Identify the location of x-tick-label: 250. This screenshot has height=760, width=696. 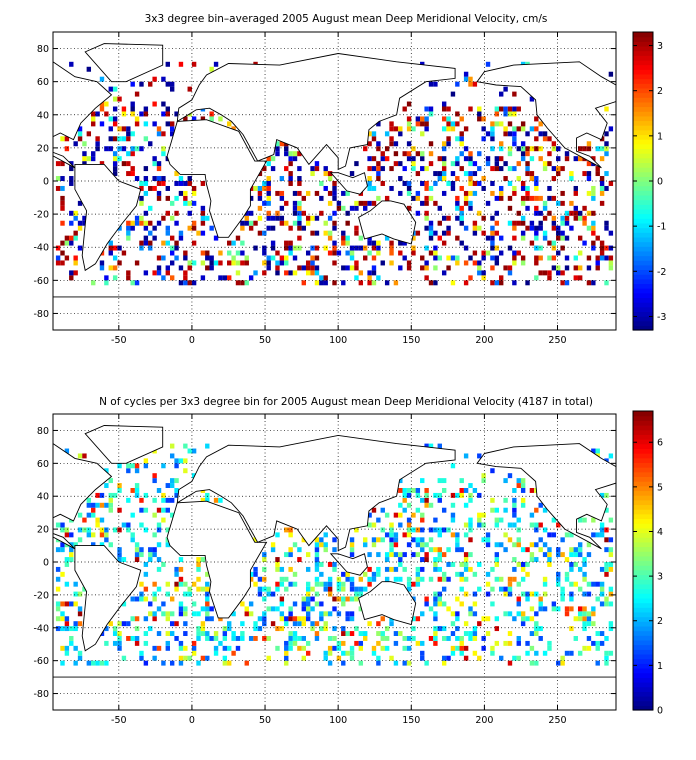
(557, 340).